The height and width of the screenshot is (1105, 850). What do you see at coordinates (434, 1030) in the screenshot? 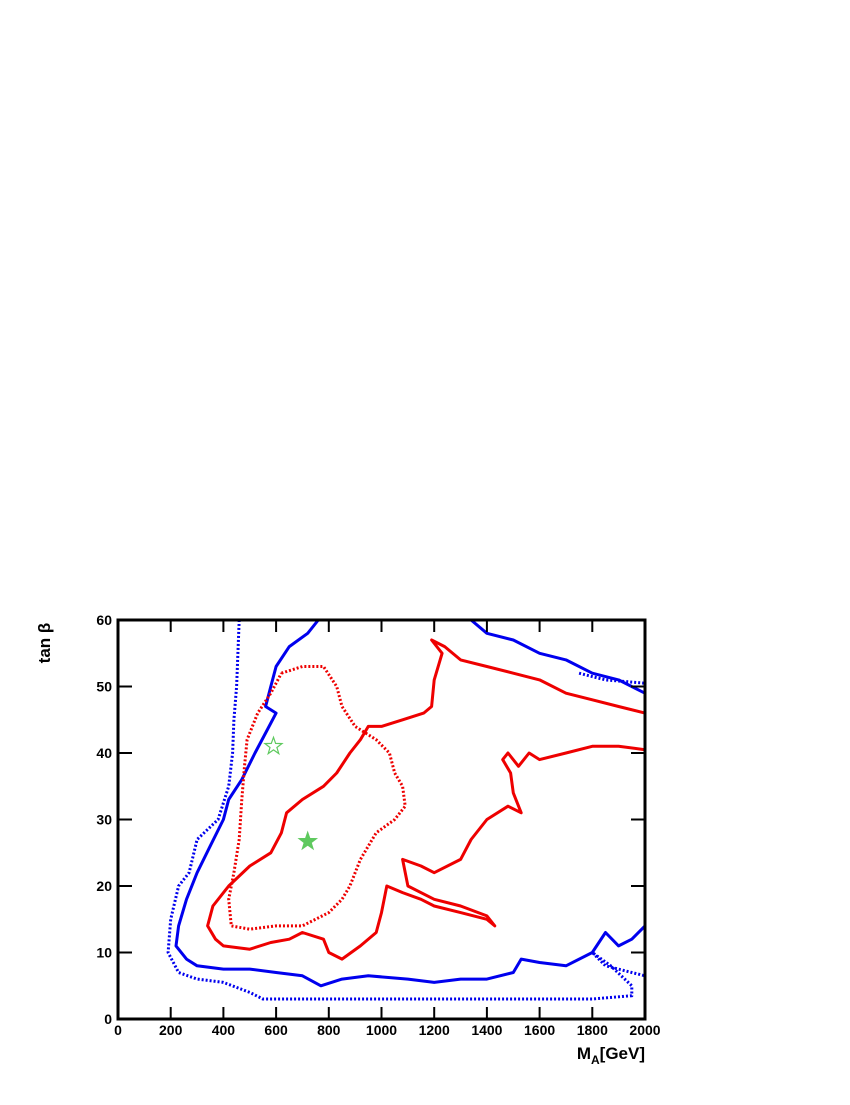
I see `x-tick-label: 1200` at bounding box center [434, 1030].